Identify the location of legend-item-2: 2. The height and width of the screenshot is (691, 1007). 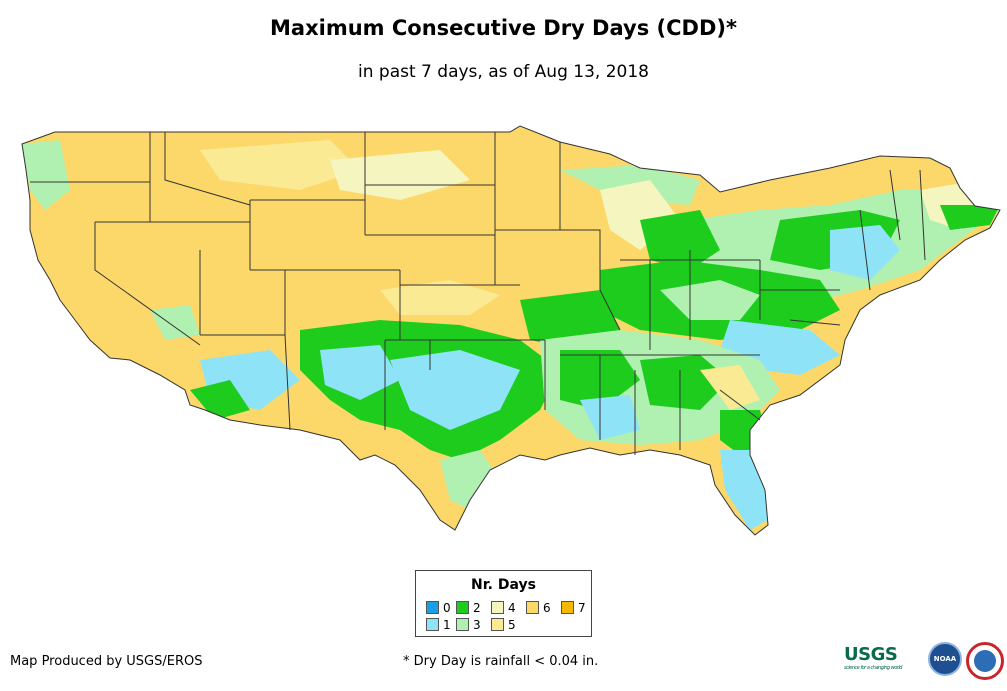
(468, 607).